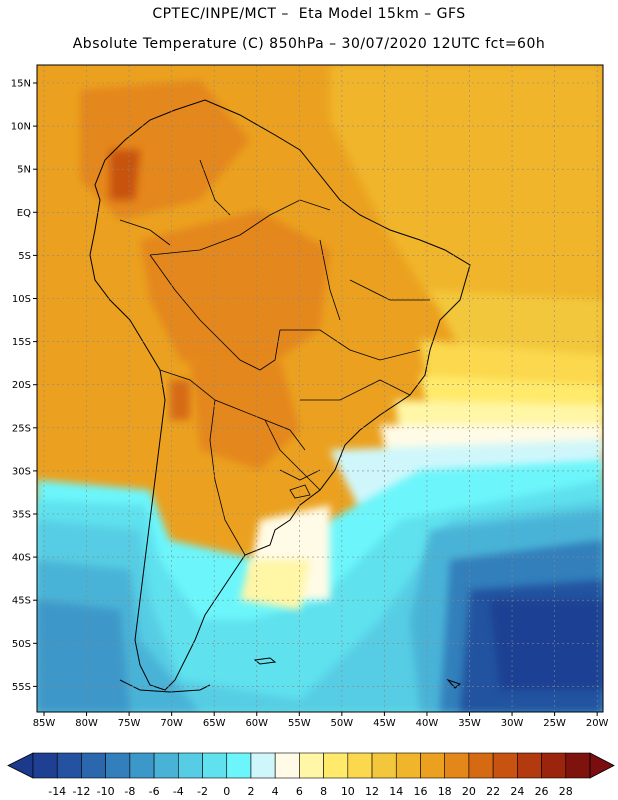 This screenshot has width=618, height=800. Describe the element at coordinates (597, 723) in the screenshot. I see `lon-label: 20W` at that location.